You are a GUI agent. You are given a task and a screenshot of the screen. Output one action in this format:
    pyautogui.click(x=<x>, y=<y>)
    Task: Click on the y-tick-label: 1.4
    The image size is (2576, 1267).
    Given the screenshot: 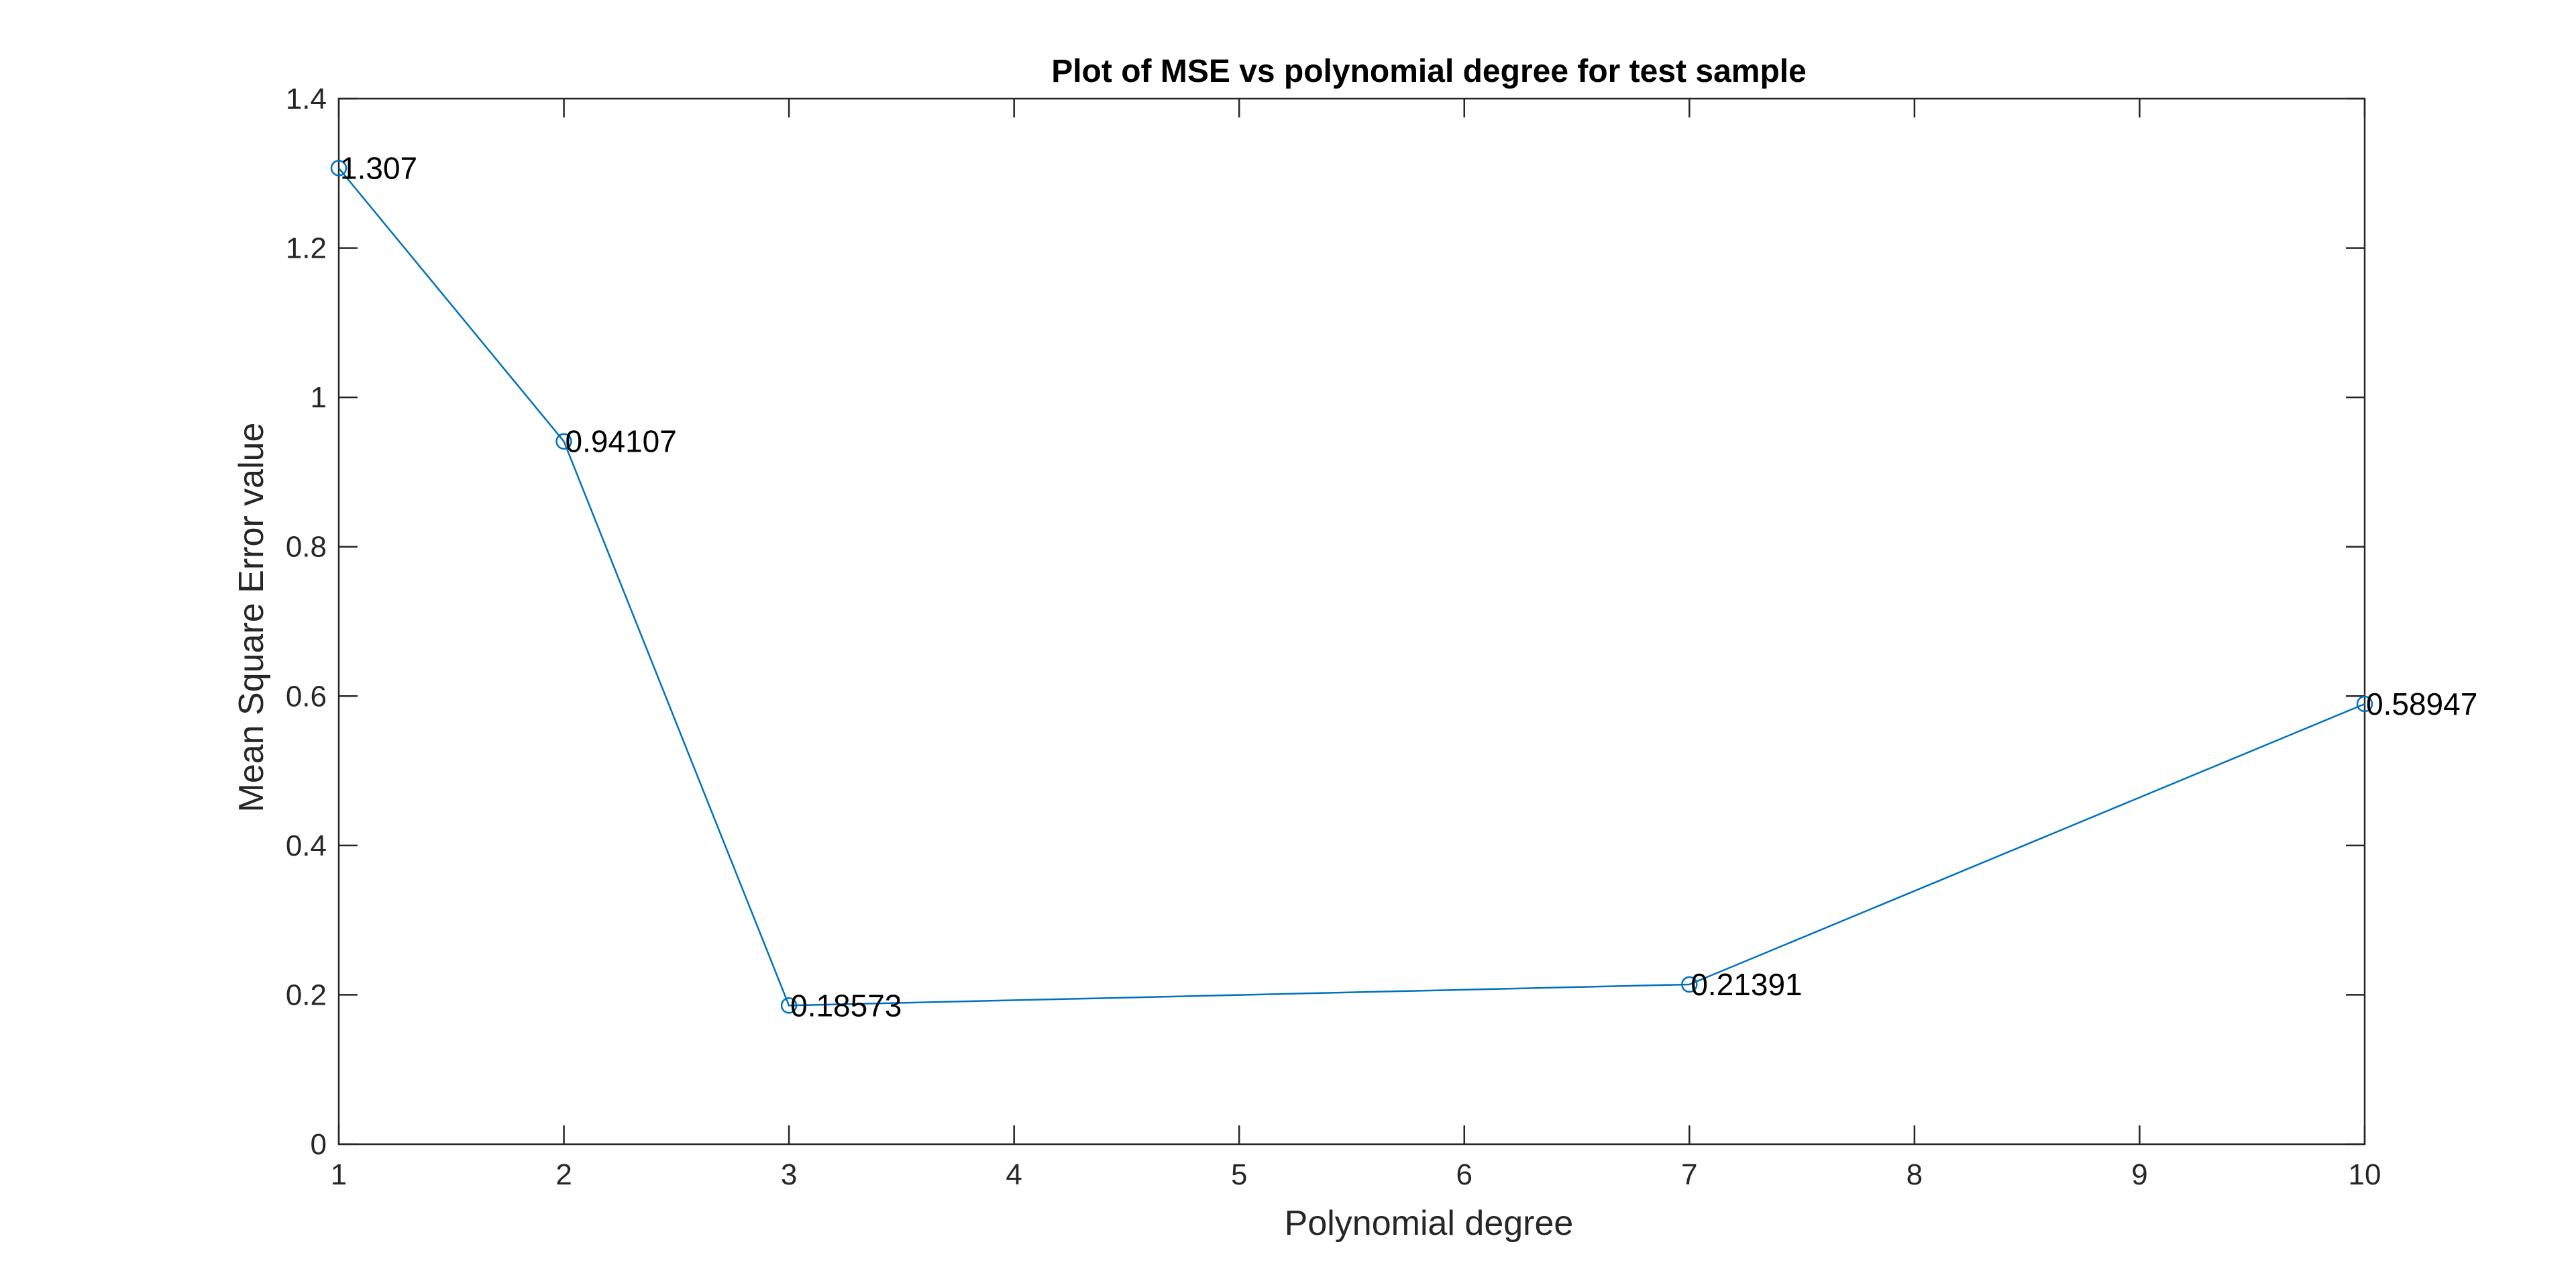 What is the action you would take?
    pyautogui.click(x=306, y=99)
    